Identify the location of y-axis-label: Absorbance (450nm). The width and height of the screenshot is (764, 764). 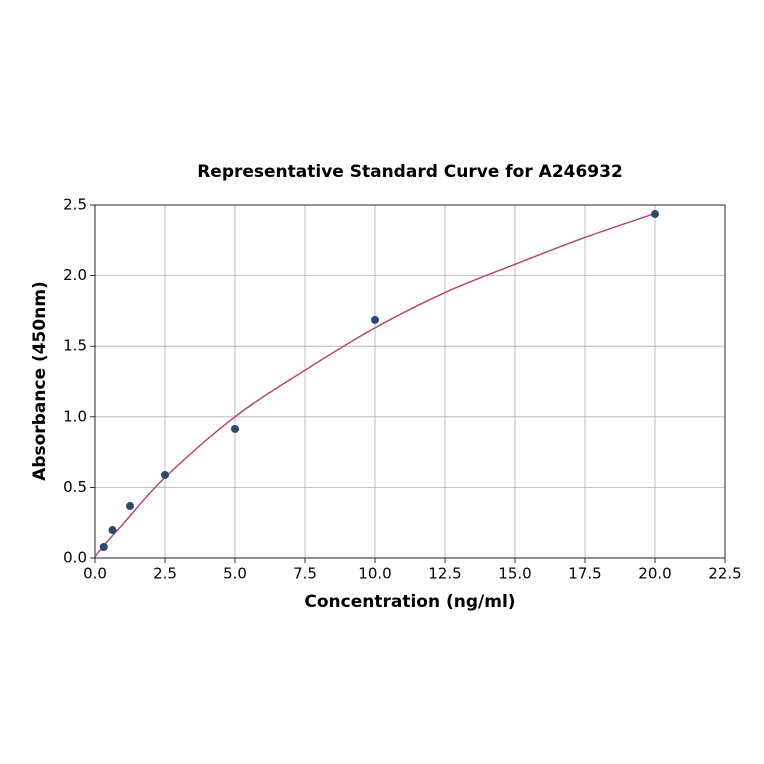
(40, 381).